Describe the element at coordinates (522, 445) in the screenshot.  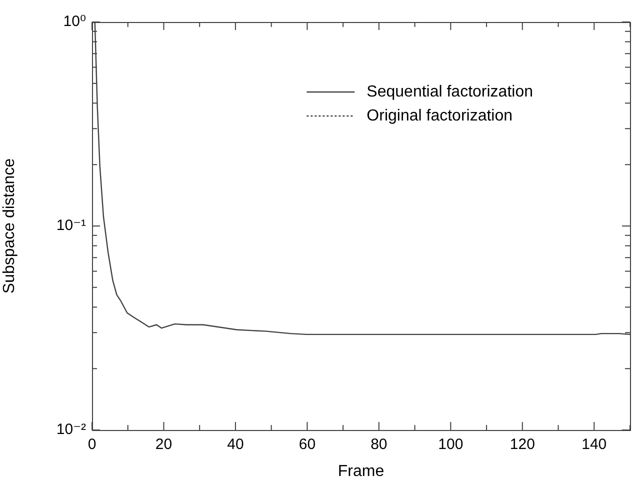
I see `x-tick-label: 120` at that location.